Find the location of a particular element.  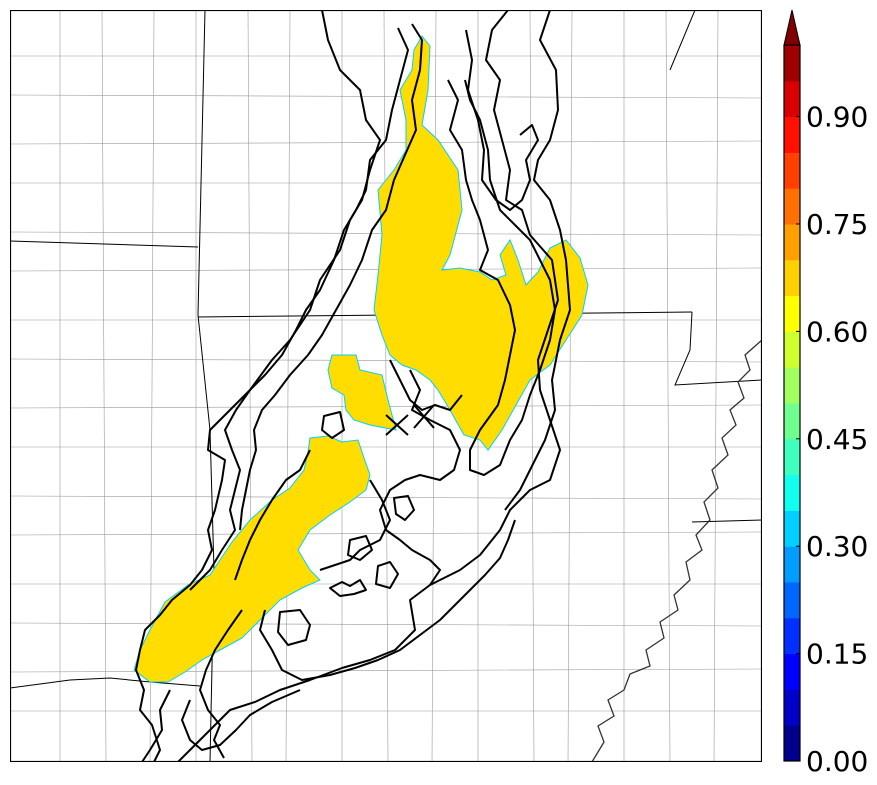

colorbar-frame is located at coordinates (792, 403).